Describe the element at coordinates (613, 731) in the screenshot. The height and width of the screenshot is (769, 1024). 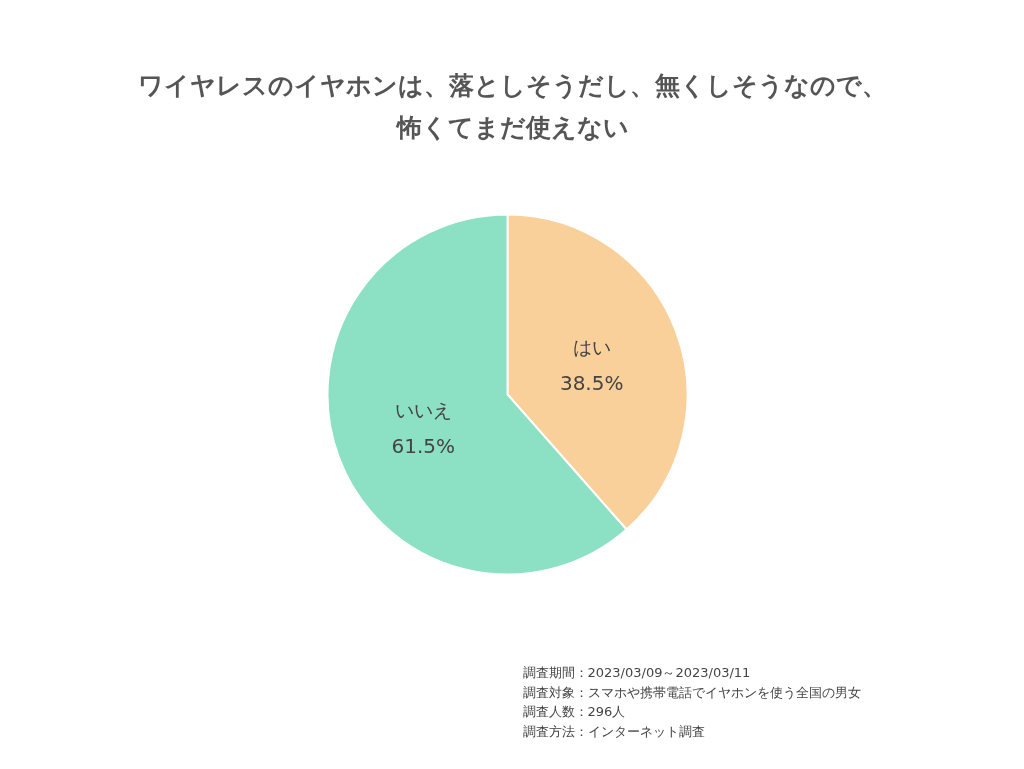
I see `text: 調査方法：インターネット調査` at that location.